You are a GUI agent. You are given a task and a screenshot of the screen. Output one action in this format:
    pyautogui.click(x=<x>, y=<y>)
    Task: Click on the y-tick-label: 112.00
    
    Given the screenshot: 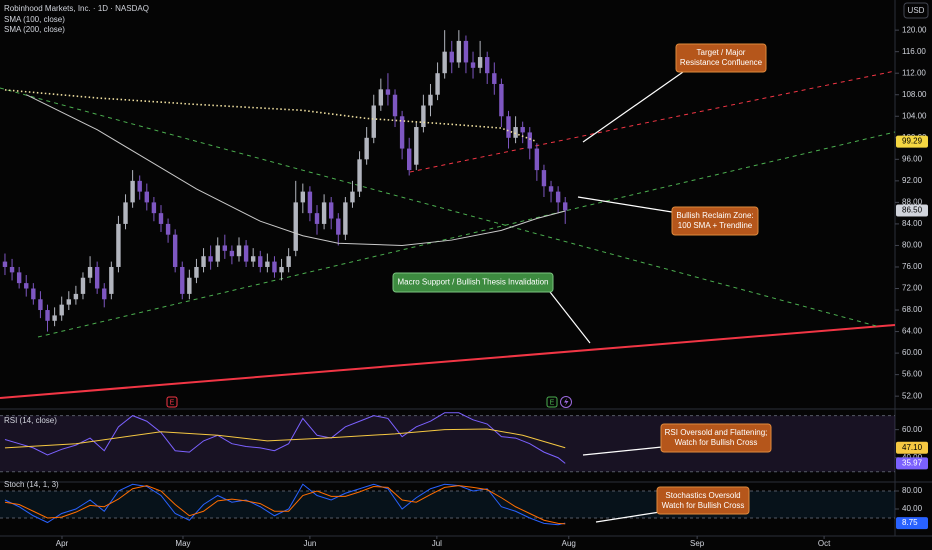 What is the action you would take?
    pyautogui.click(x=914, y=72)
    